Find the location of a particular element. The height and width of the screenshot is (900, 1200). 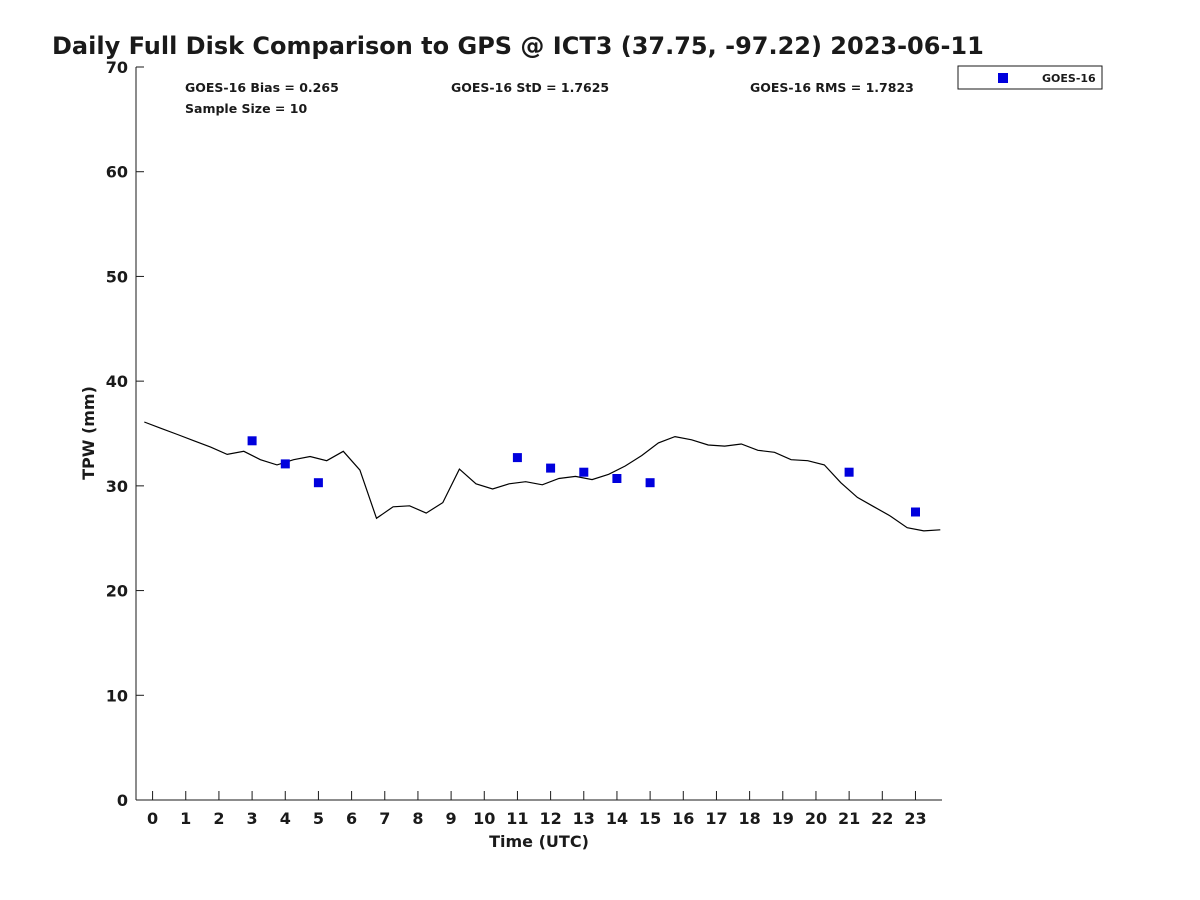

x-tick-label: 18 is located at coordinates (749, 818).